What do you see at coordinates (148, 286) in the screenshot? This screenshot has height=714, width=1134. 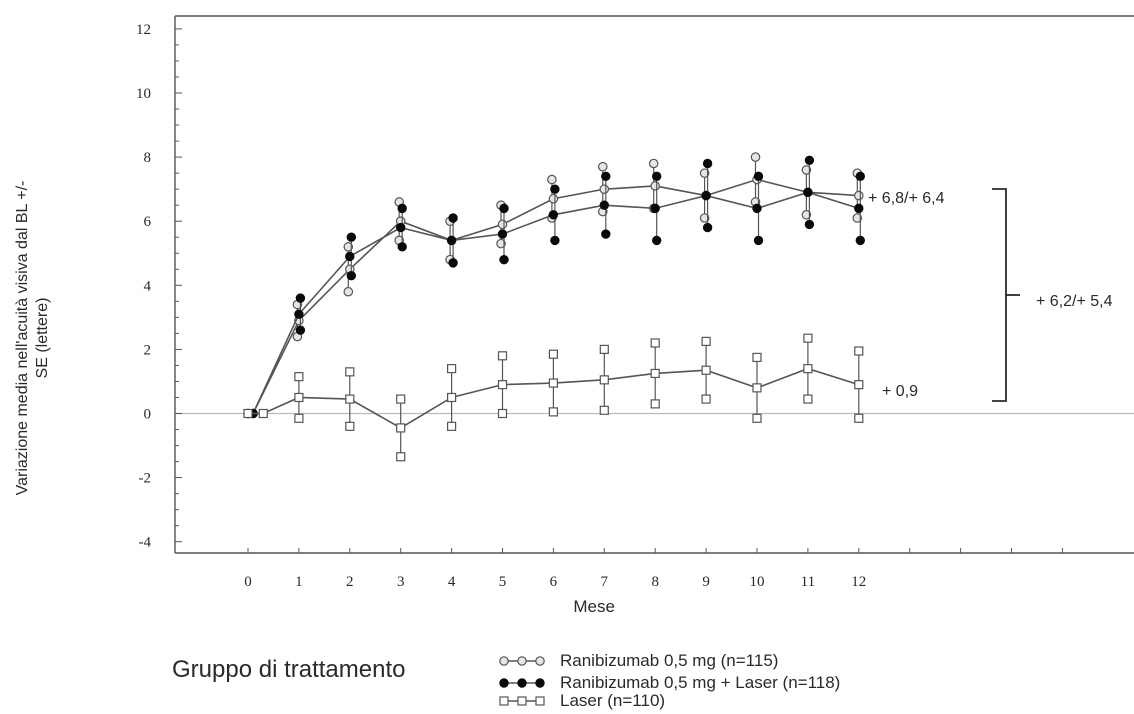 I see `y-tick-label: 4` at bounding box center [148, 286].